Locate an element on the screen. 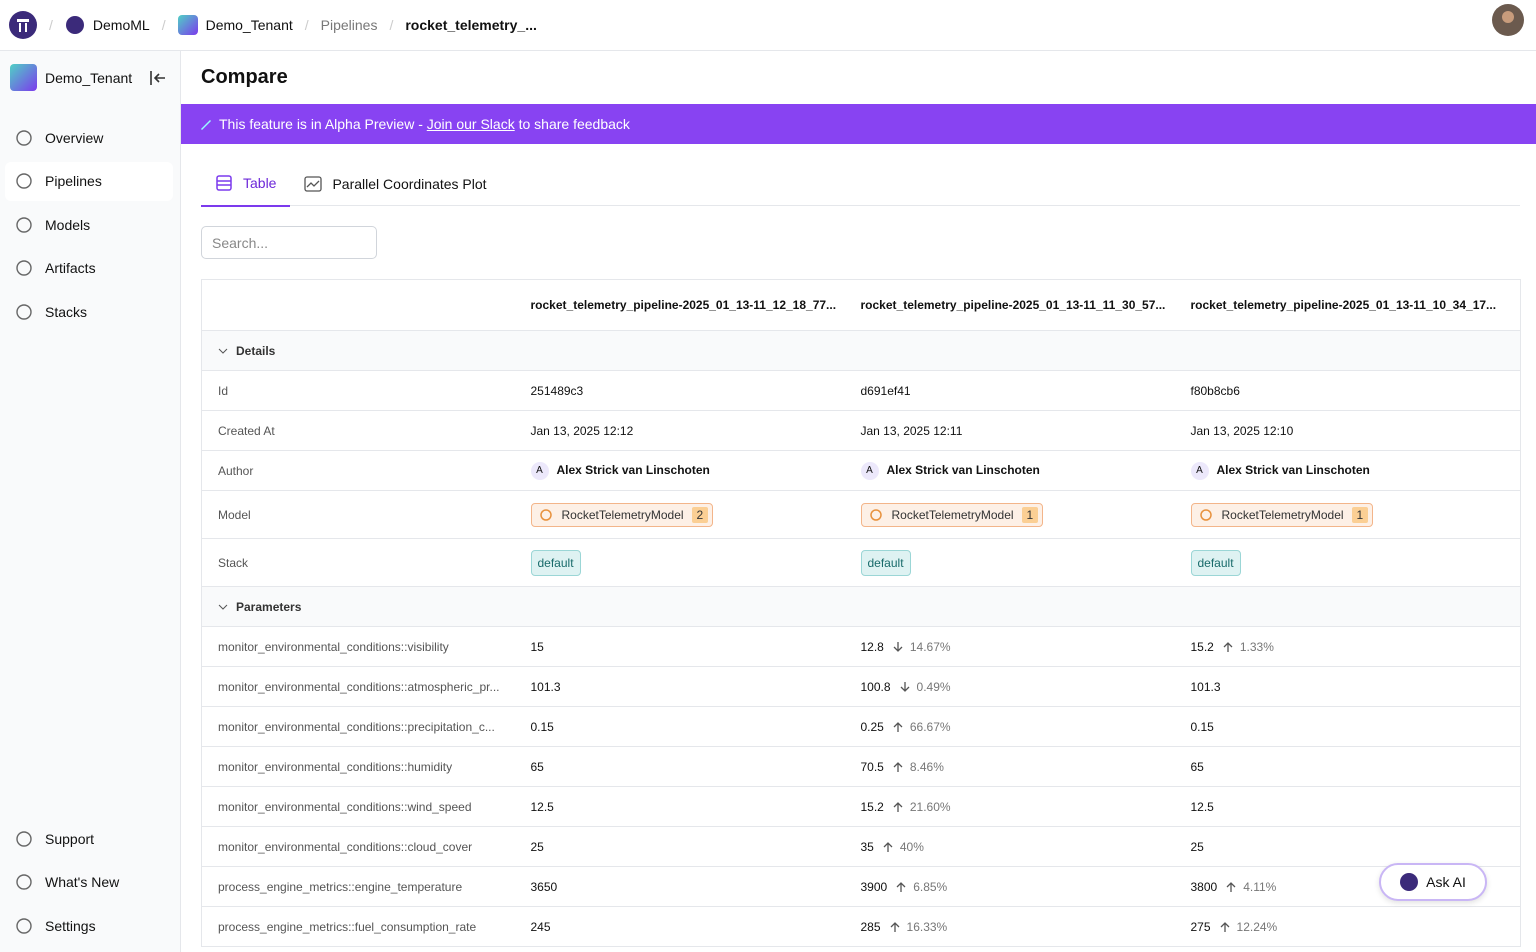 This screenshot has width=1536, height=952. page-title: Compare is located at coordinates (244, 77).